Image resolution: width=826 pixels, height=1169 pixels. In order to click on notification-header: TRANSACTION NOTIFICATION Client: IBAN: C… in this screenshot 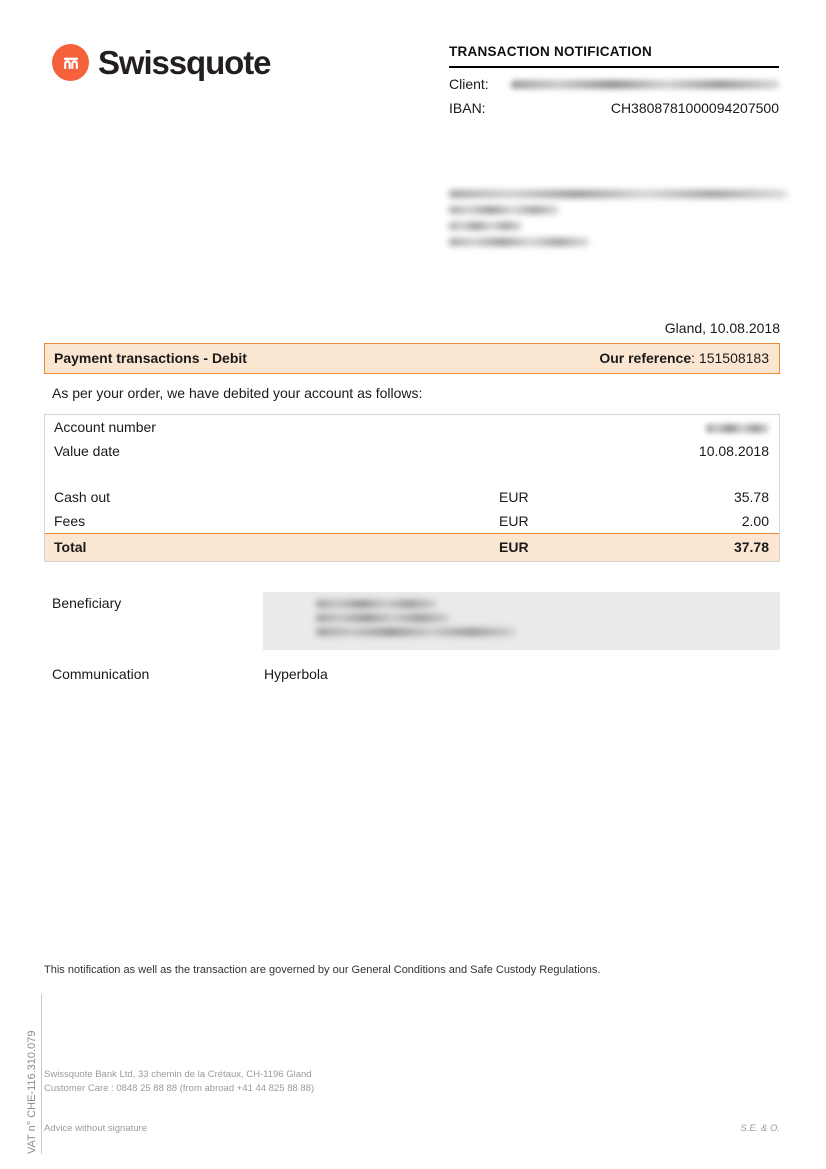, I will do `click(614, 80)`.